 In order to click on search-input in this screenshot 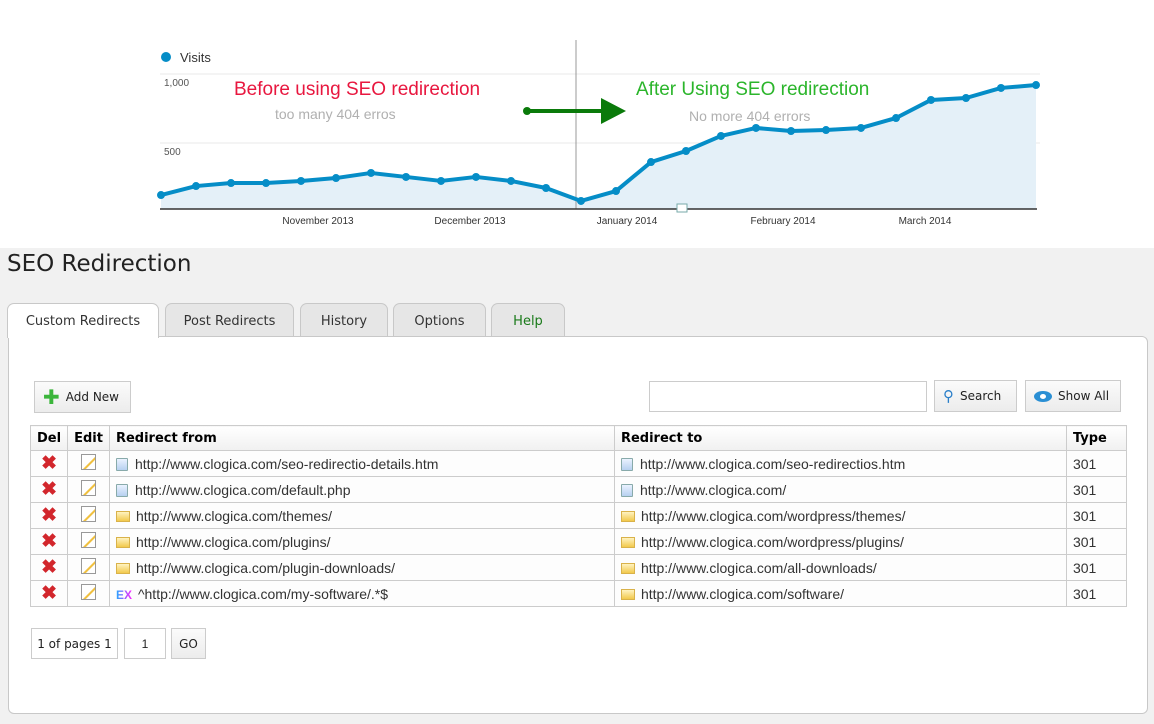, I will do `click(788, 396)`.